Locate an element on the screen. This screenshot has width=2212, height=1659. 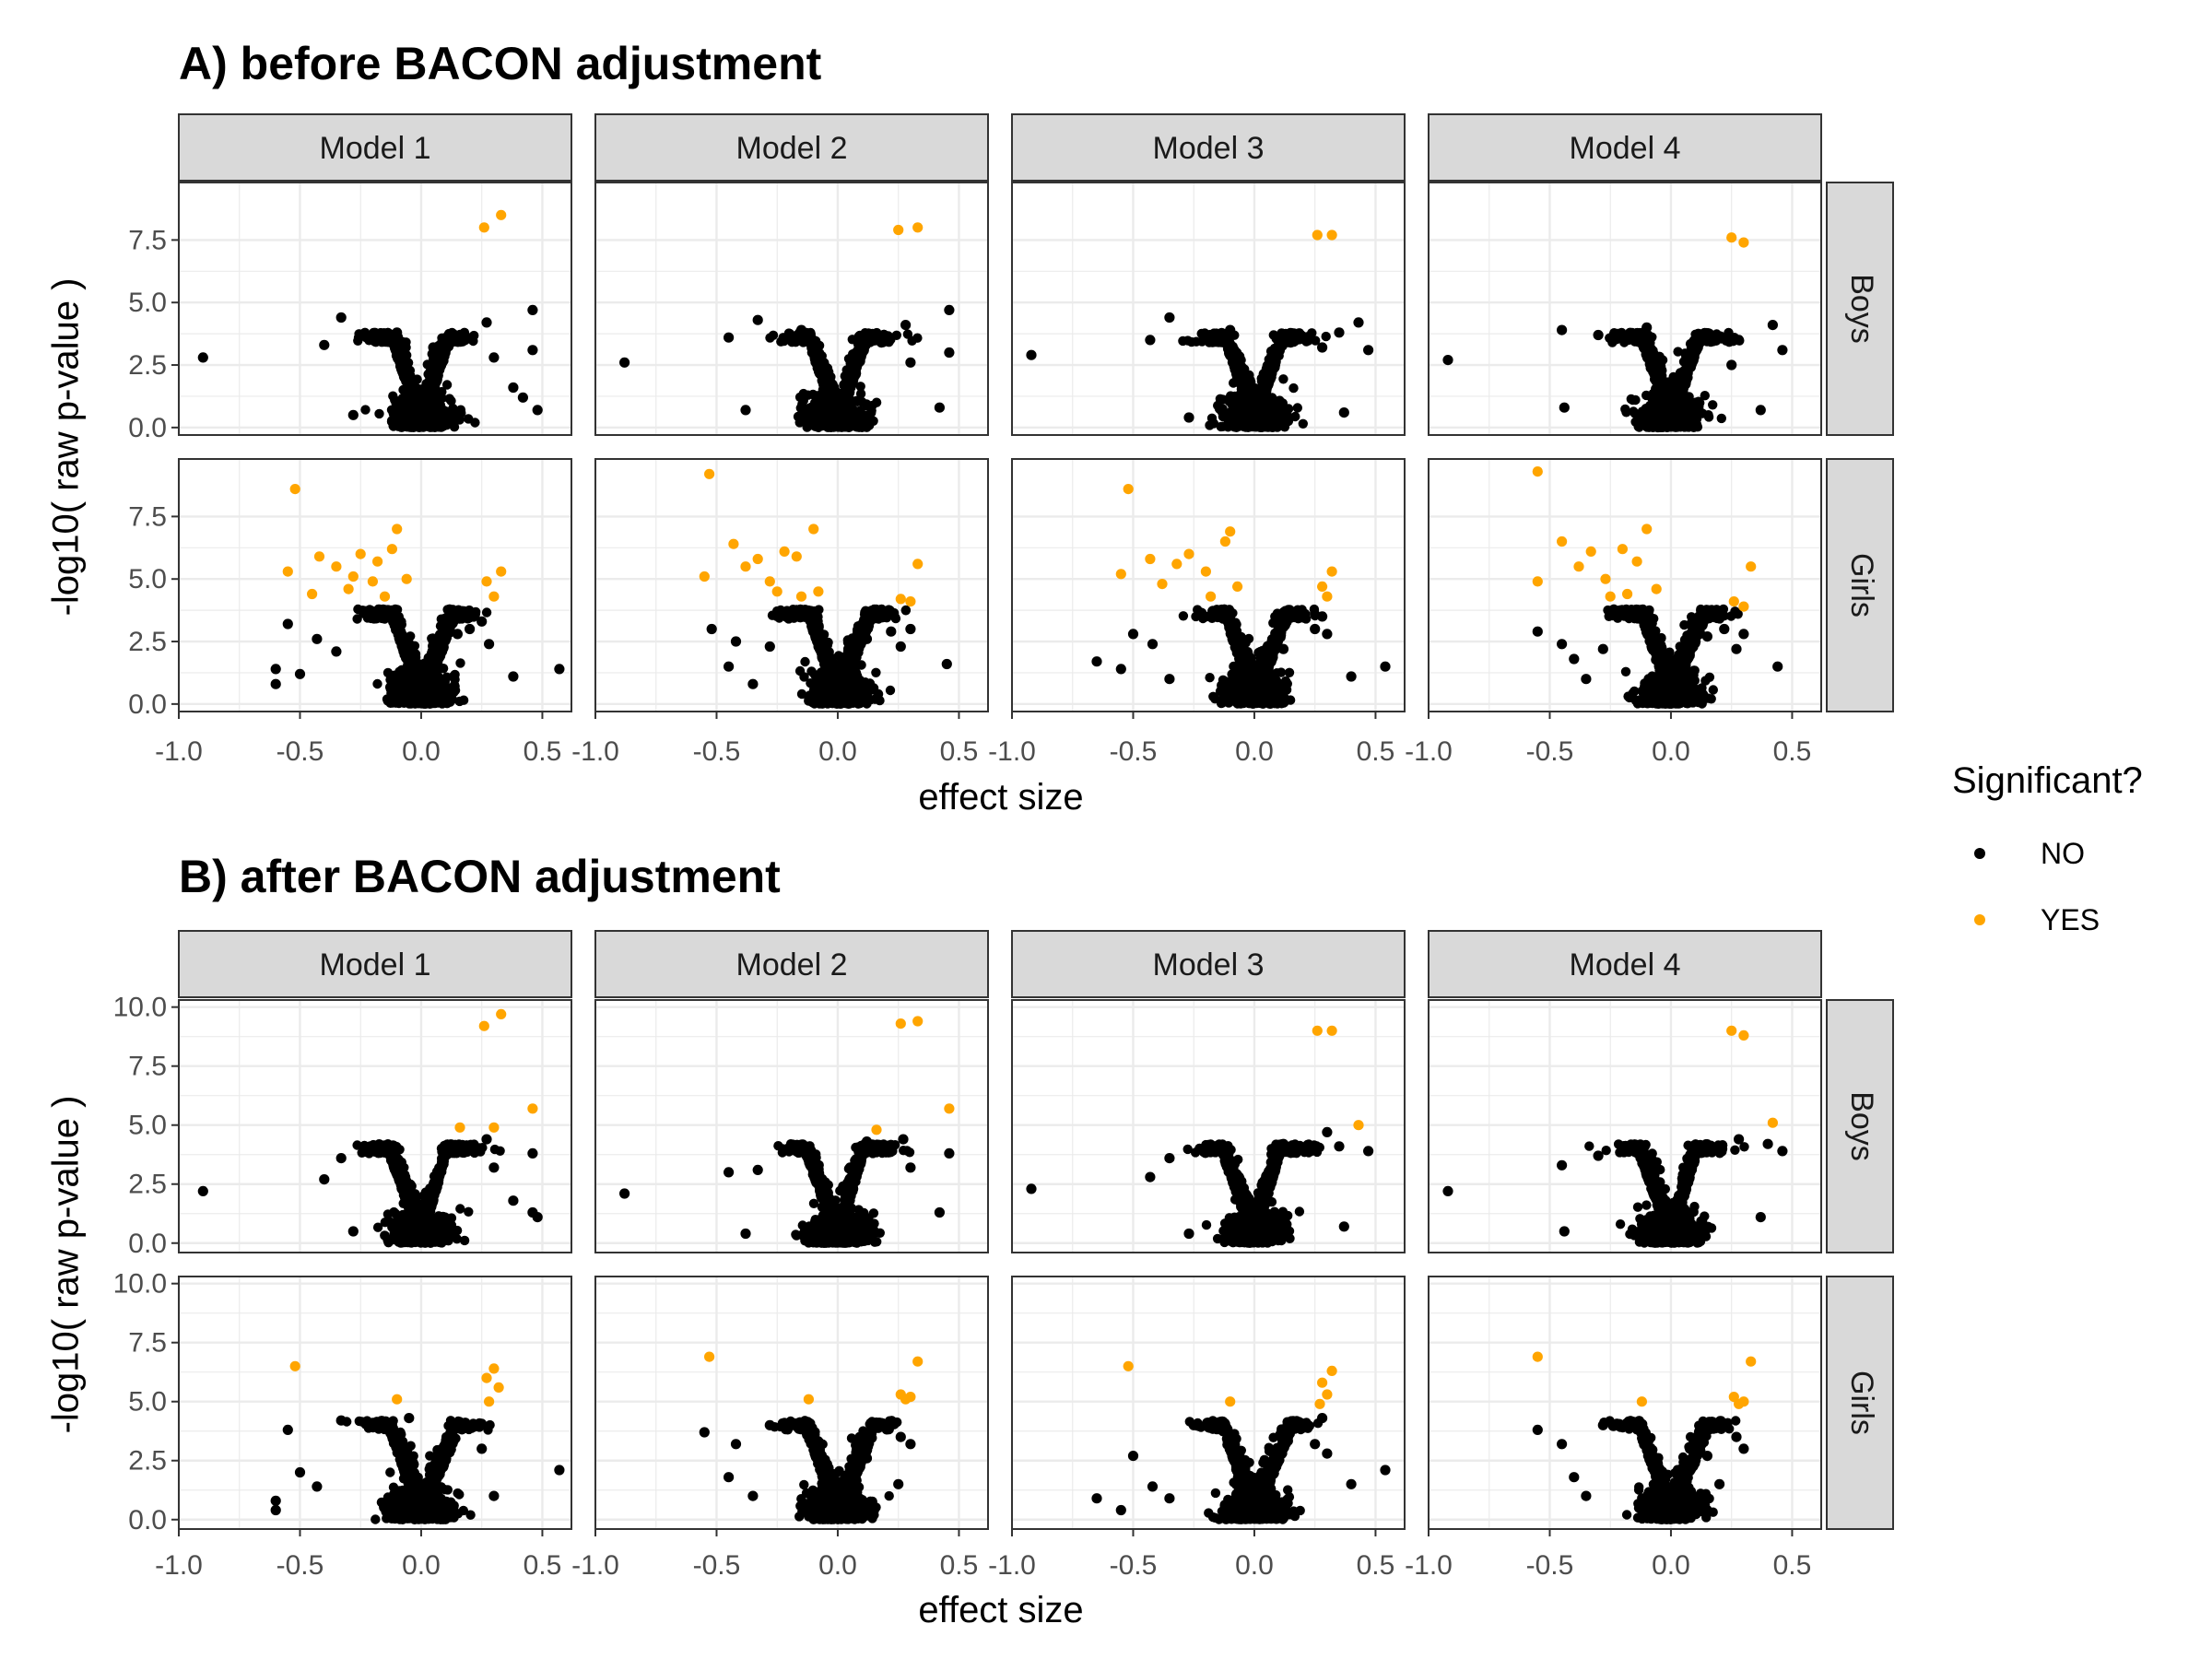
panel-model-1-boys: 0.02.55.07.5 is located at coordinates (350, 312).